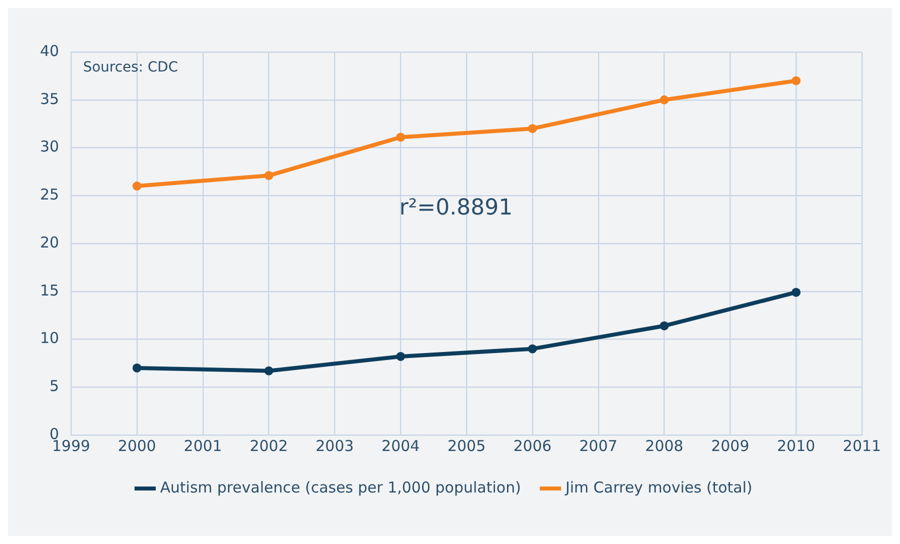 The image size is (900, 544). Describe the element at coordinates (335, 445) in the screenshot. I see `x-tick-label: 2003` at that location.